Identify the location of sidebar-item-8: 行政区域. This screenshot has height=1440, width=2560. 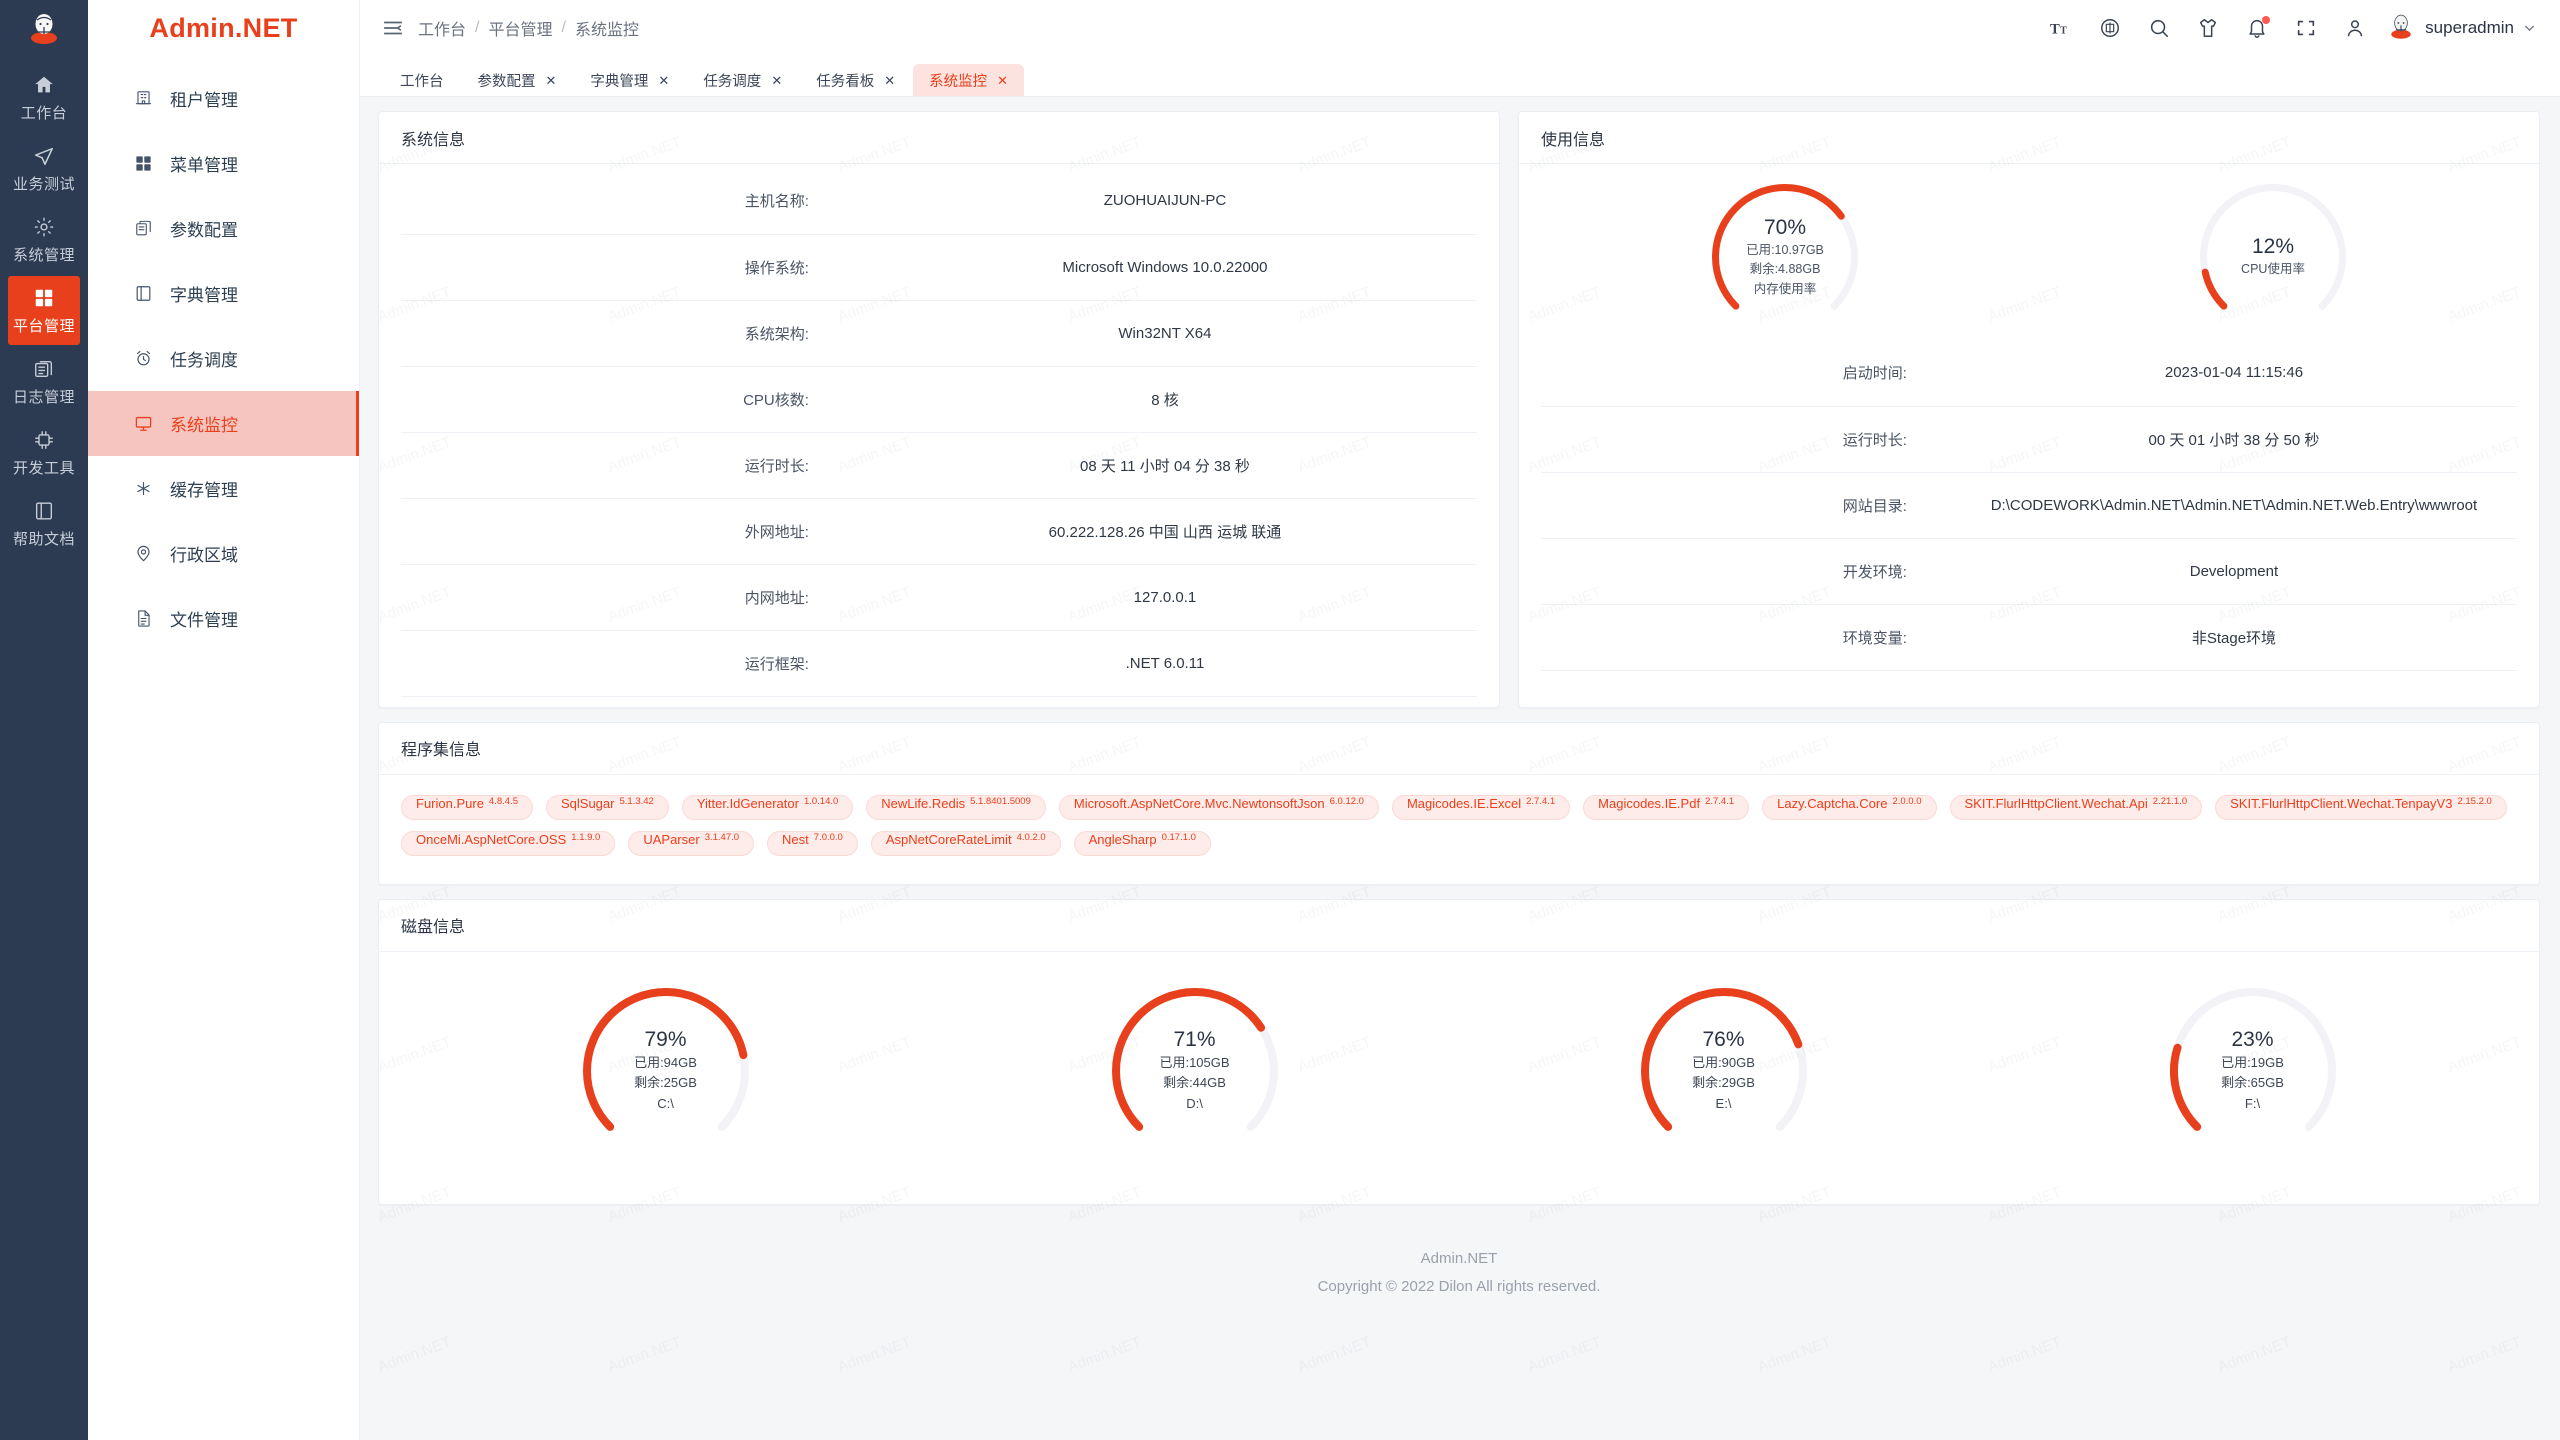
(223, 553).